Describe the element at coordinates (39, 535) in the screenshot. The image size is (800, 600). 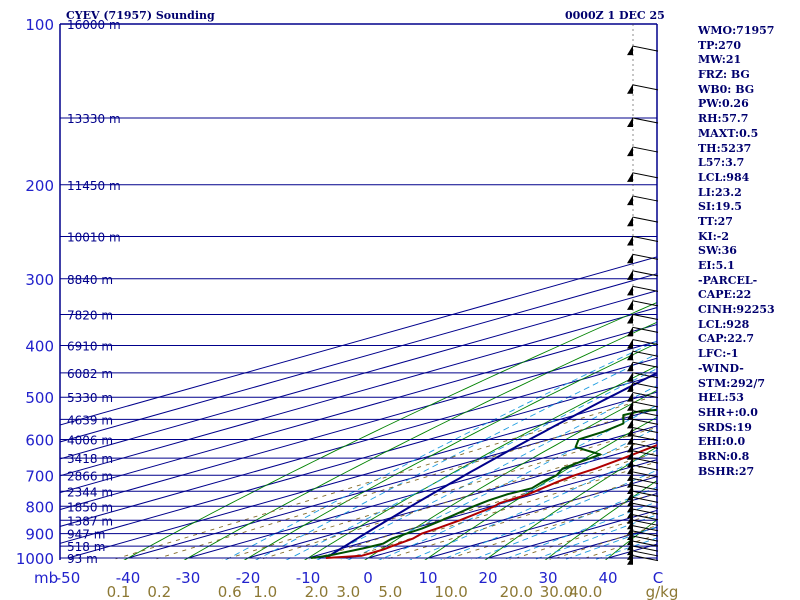
I see `pressure-tick-label: 900` at that location.